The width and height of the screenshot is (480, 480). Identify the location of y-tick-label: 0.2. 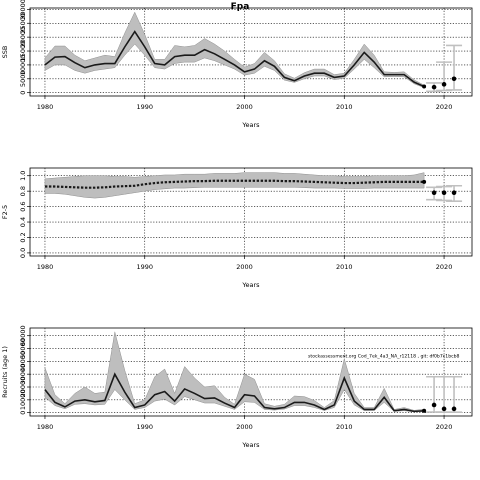
(23, 237).